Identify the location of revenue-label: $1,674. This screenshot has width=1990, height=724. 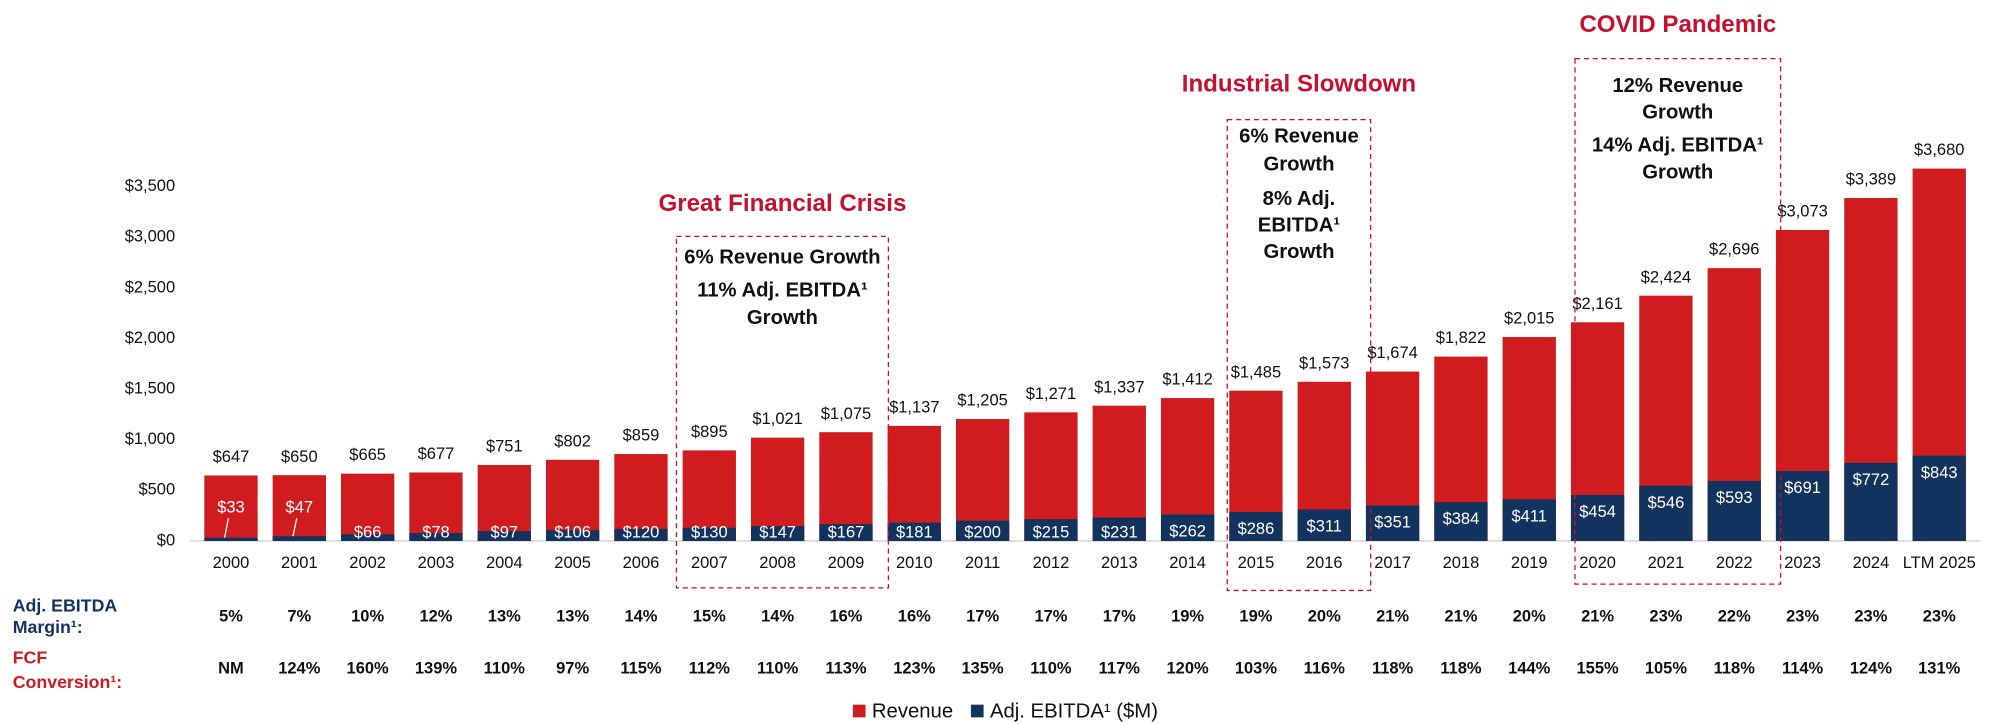
(1392, 353).